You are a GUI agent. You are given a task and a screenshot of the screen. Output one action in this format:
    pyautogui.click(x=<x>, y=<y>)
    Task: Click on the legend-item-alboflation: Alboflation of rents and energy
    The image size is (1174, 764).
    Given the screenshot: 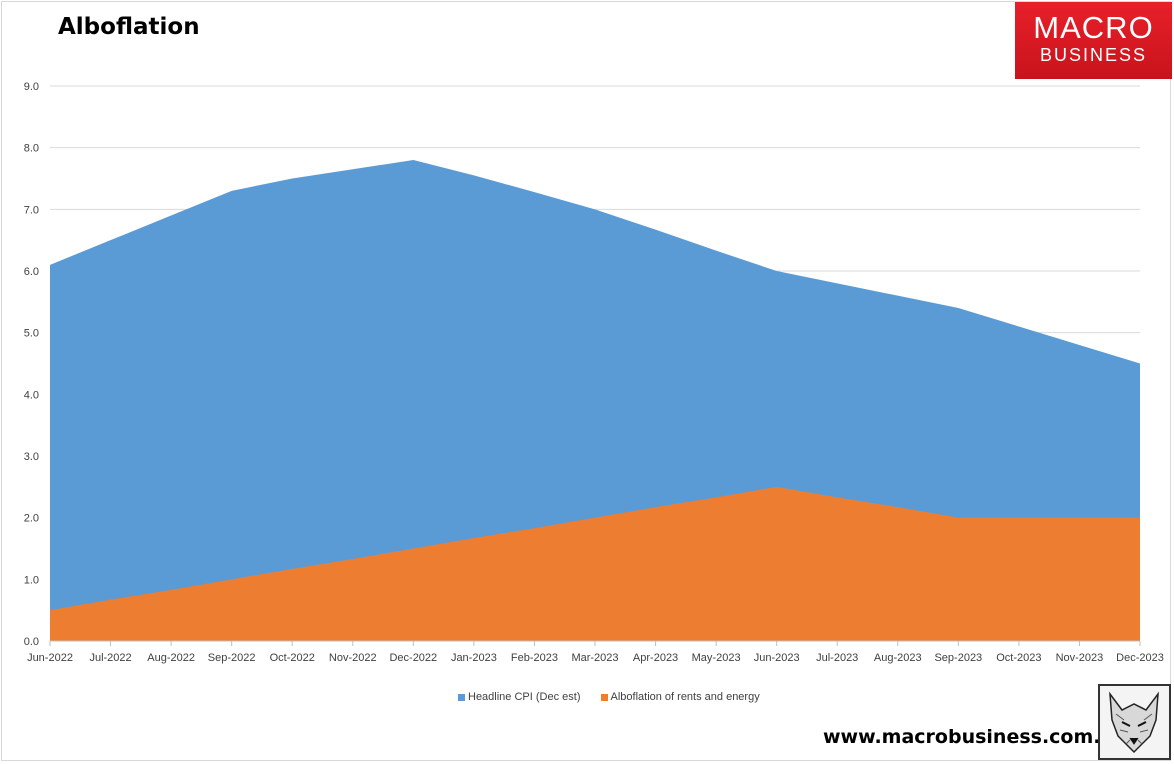 What is the action you would take?
    pyautogui.click(x=680, y=697)
    